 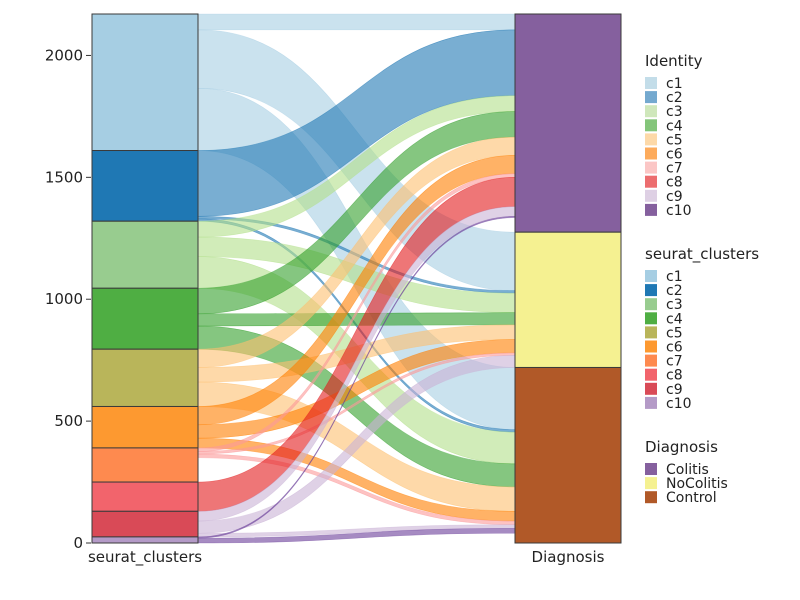 I want to click on legend-title: seurat_clusters, so click(x=702, y=254).